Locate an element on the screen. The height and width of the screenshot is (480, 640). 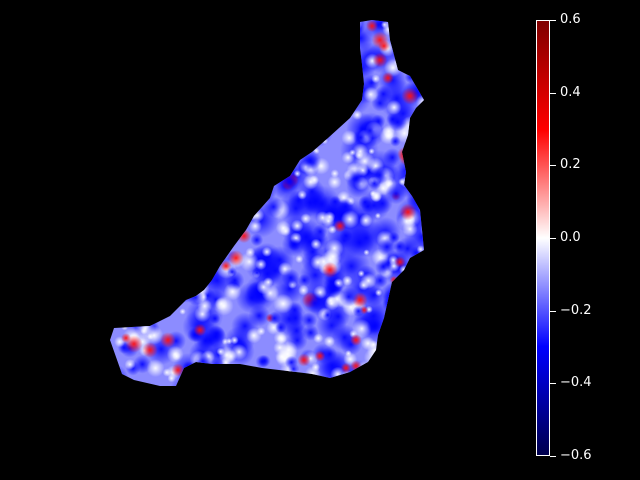
colorbar-tick-label: 0.2 is located at coordinates (570, 165).